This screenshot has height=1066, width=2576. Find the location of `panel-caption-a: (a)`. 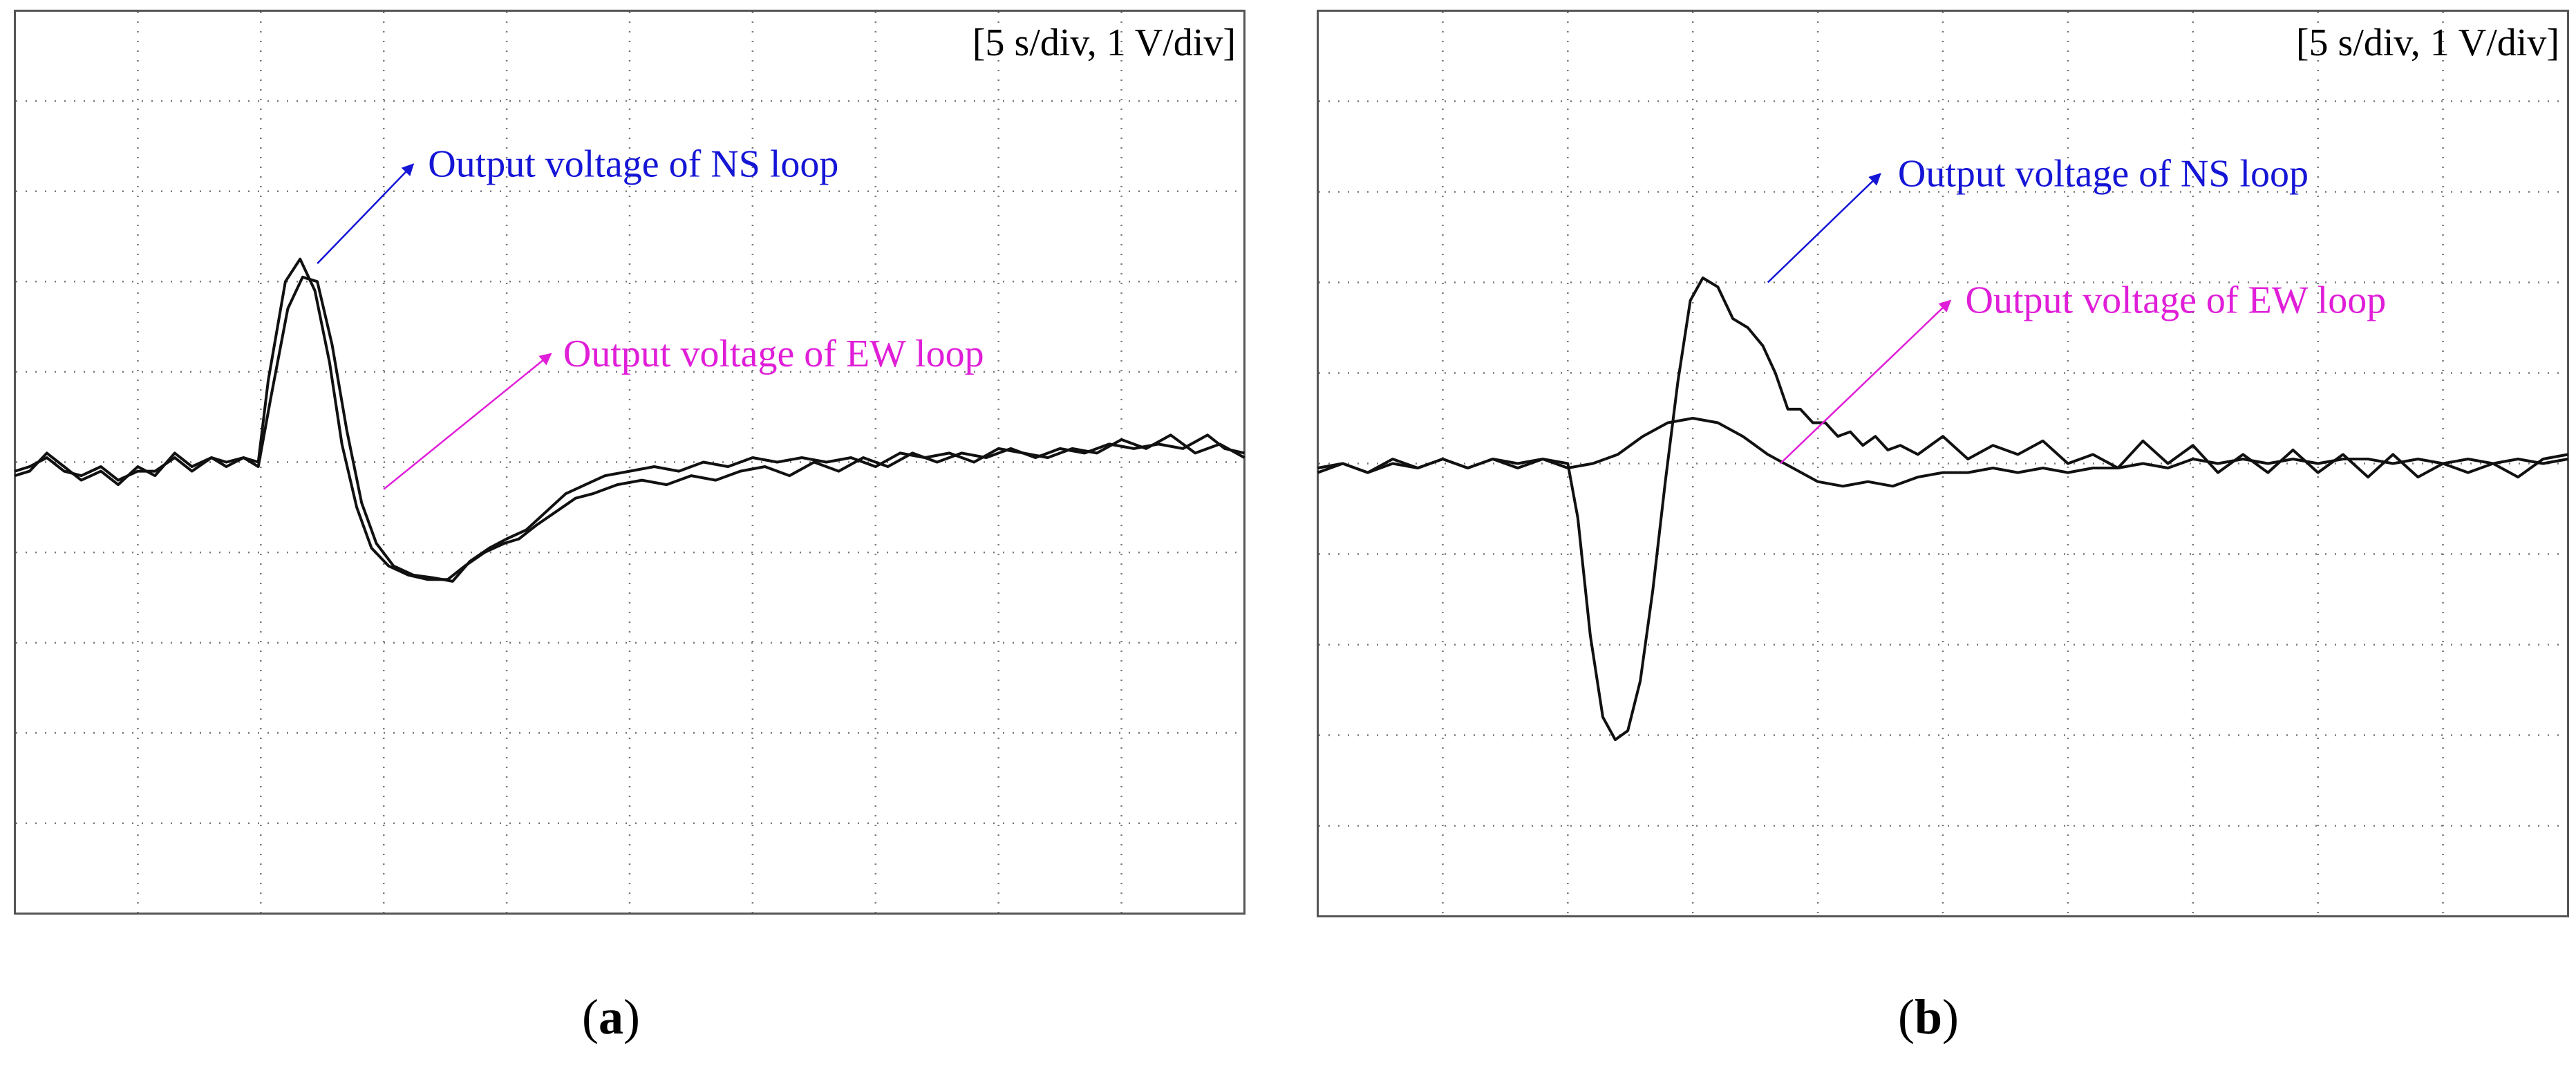

panel-caption-a: (a) is located at coordinates (611, 1017).